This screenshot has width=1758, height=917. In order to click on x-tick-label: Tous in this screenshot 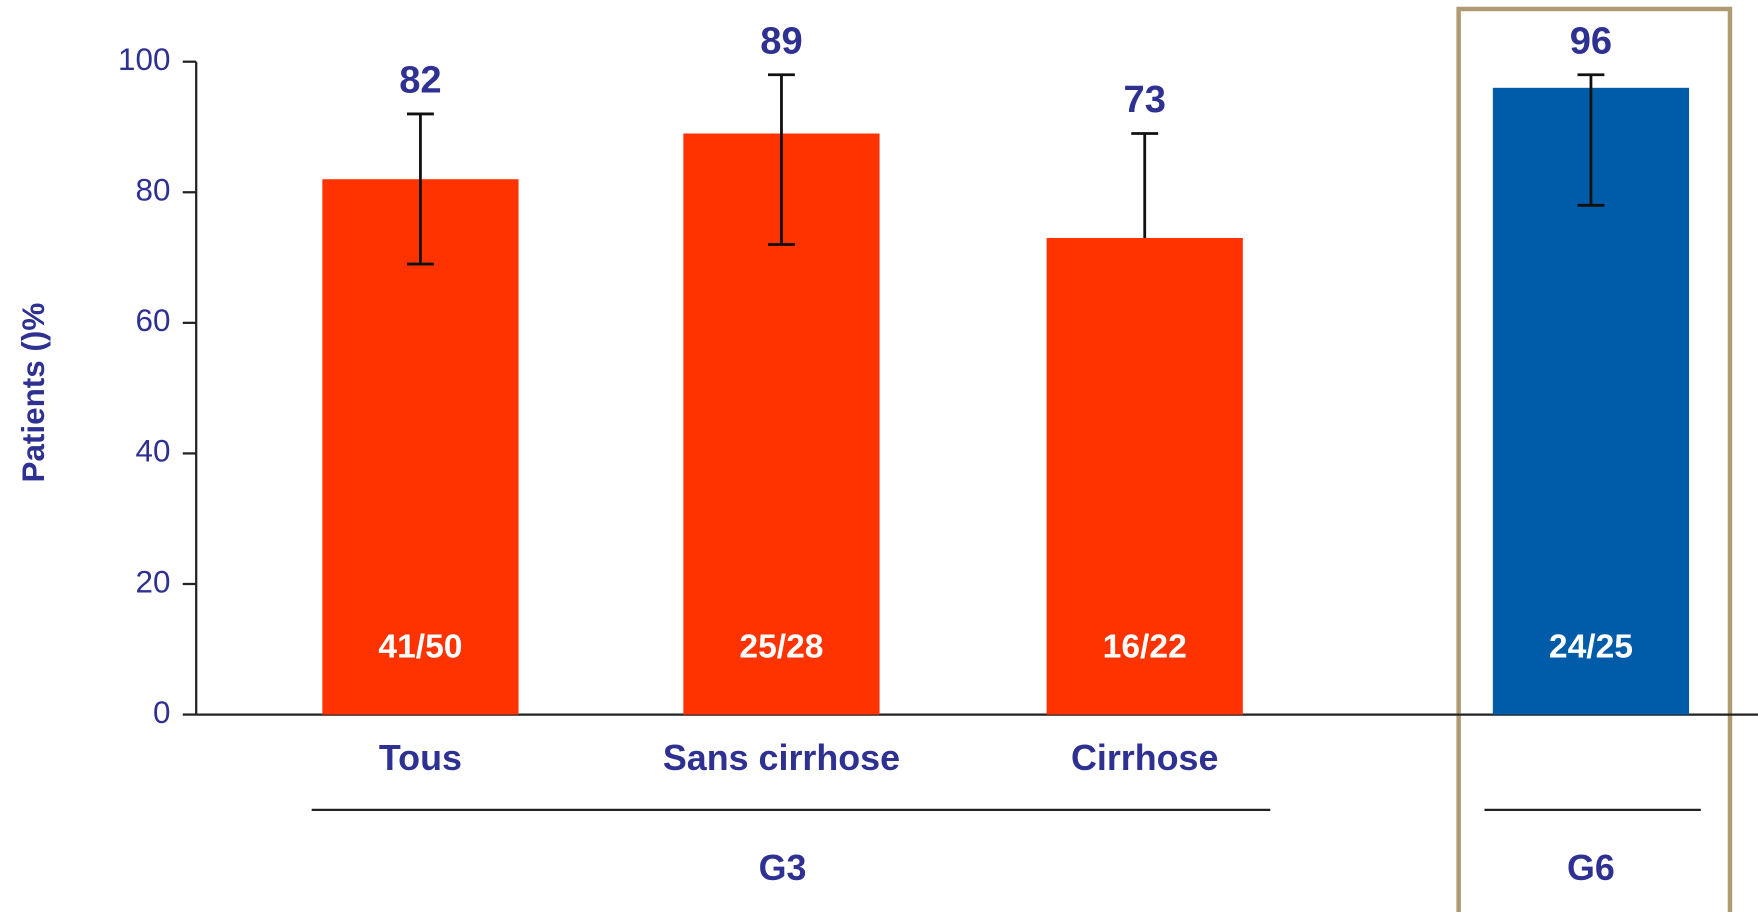, I will do `click(420, 758)`.